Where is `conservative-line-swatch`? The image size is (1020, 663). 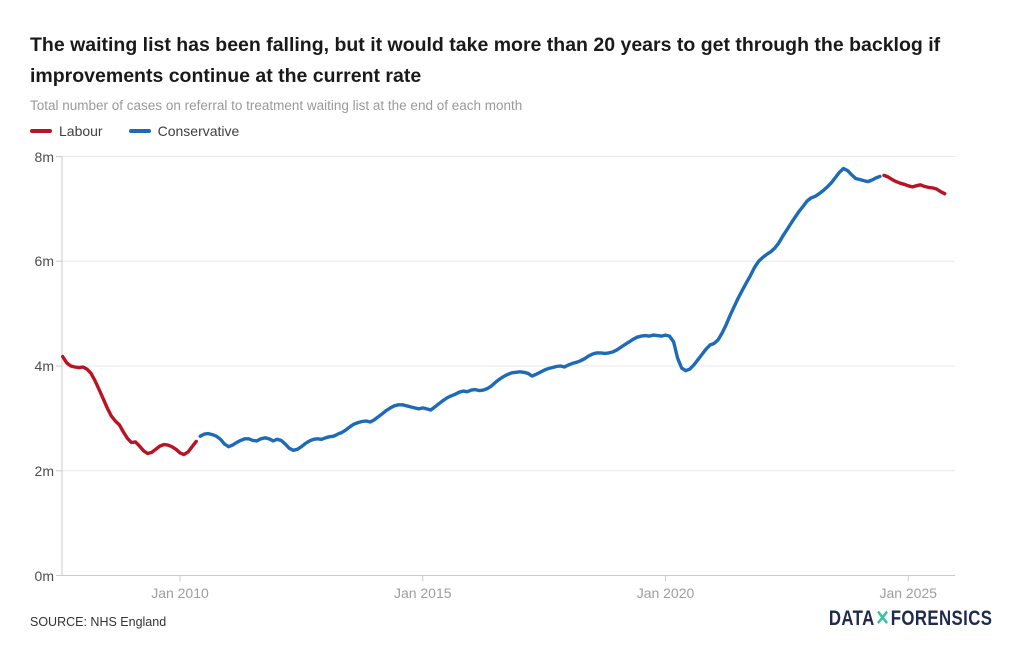
conservative-line-swatch is located at coordinates (139, 131).